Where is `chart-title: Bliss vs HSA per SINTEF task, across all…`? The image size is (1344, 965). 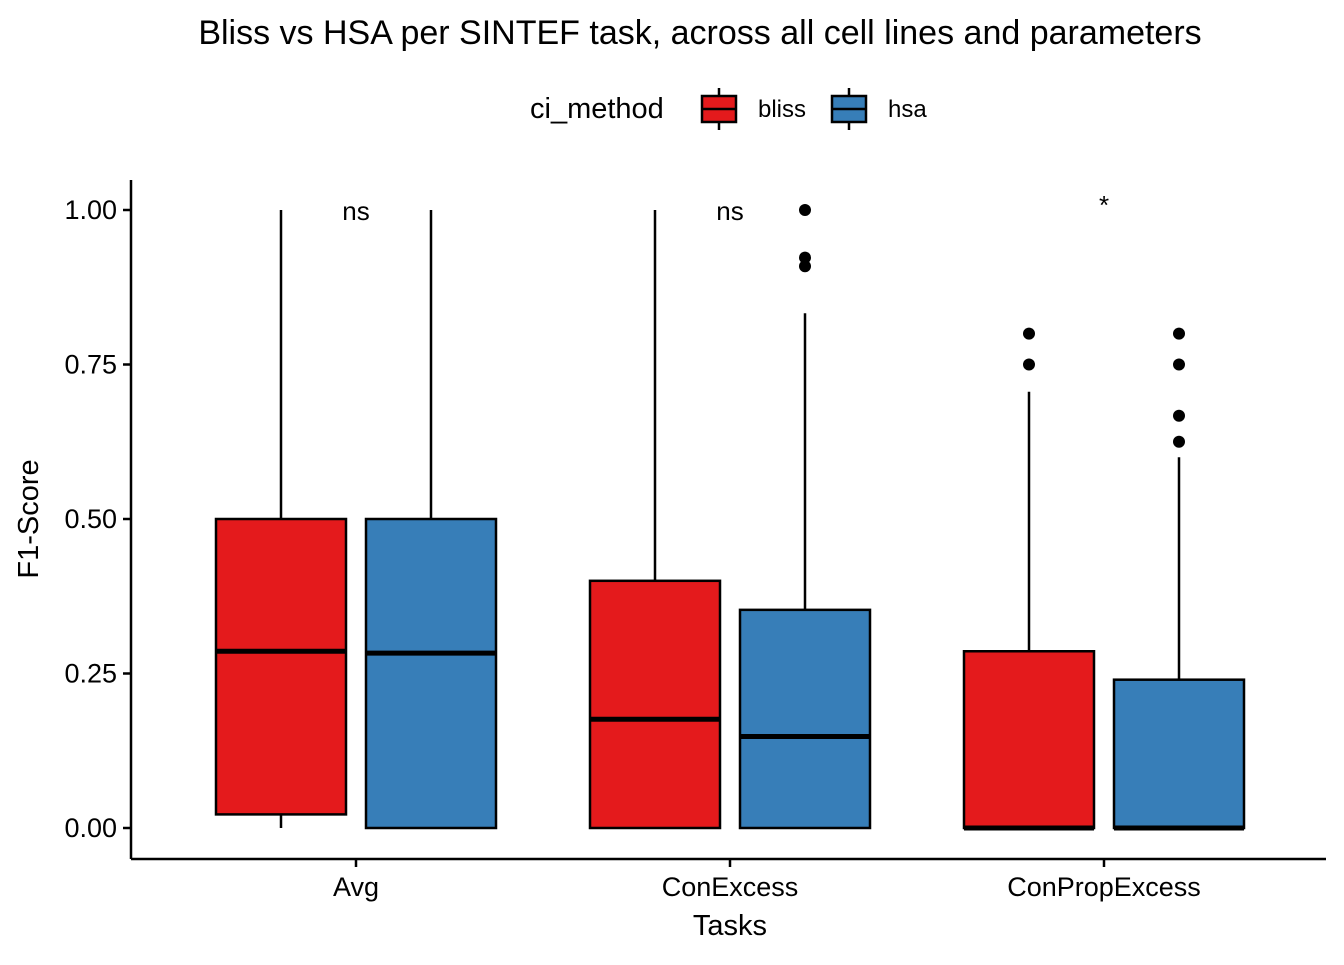 chart-title: Bliss vs HSA per SINTEF task, across all… is located at coordinates (699, 33).